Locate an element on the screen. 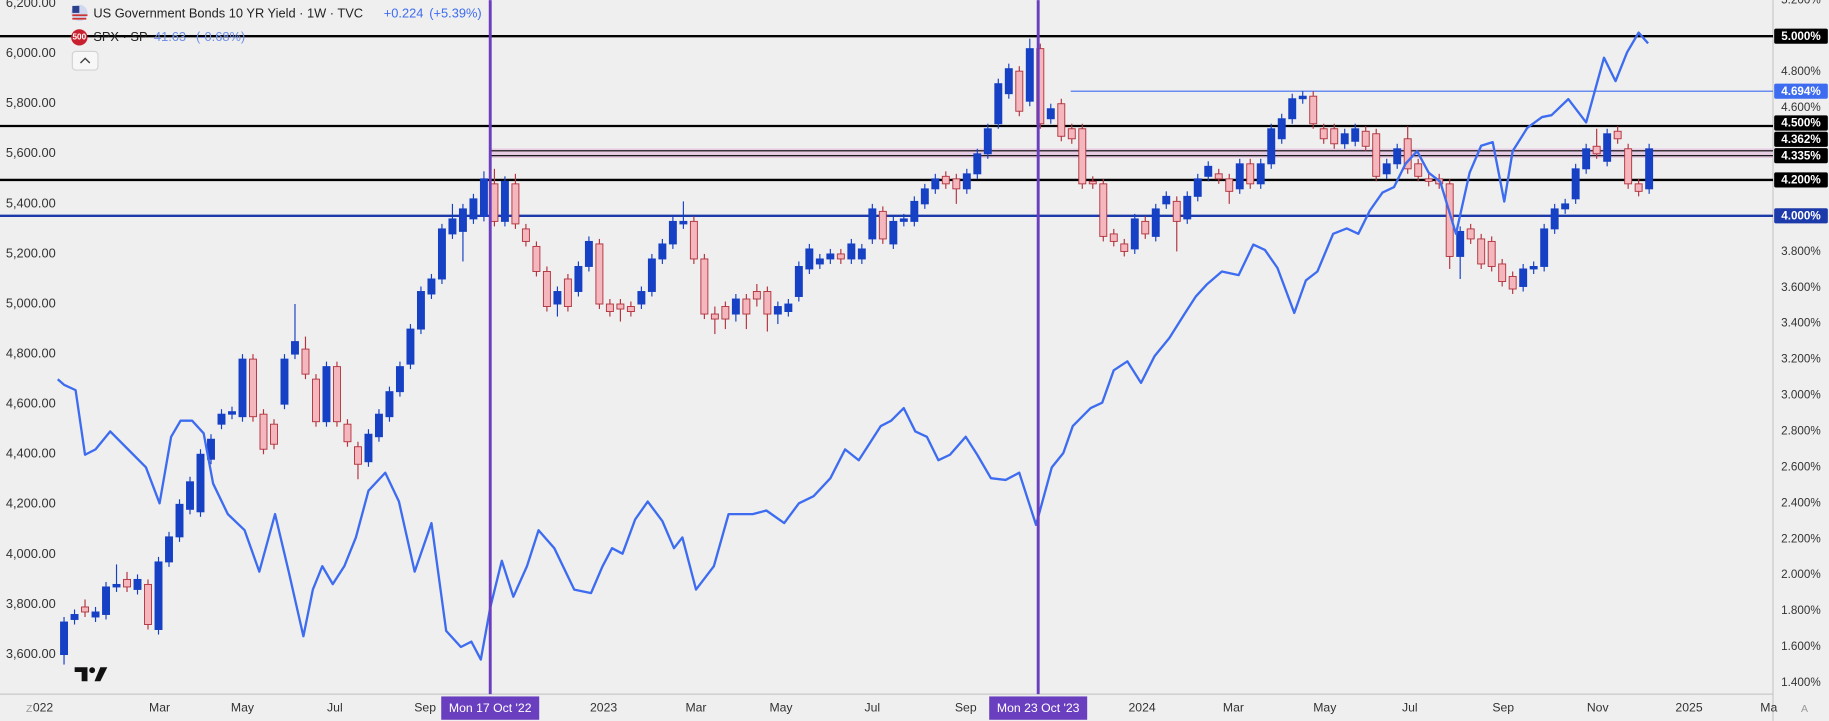 The width and height of the screenshot is (1829, 721). collapse-button is located at coordinates (85, 60).